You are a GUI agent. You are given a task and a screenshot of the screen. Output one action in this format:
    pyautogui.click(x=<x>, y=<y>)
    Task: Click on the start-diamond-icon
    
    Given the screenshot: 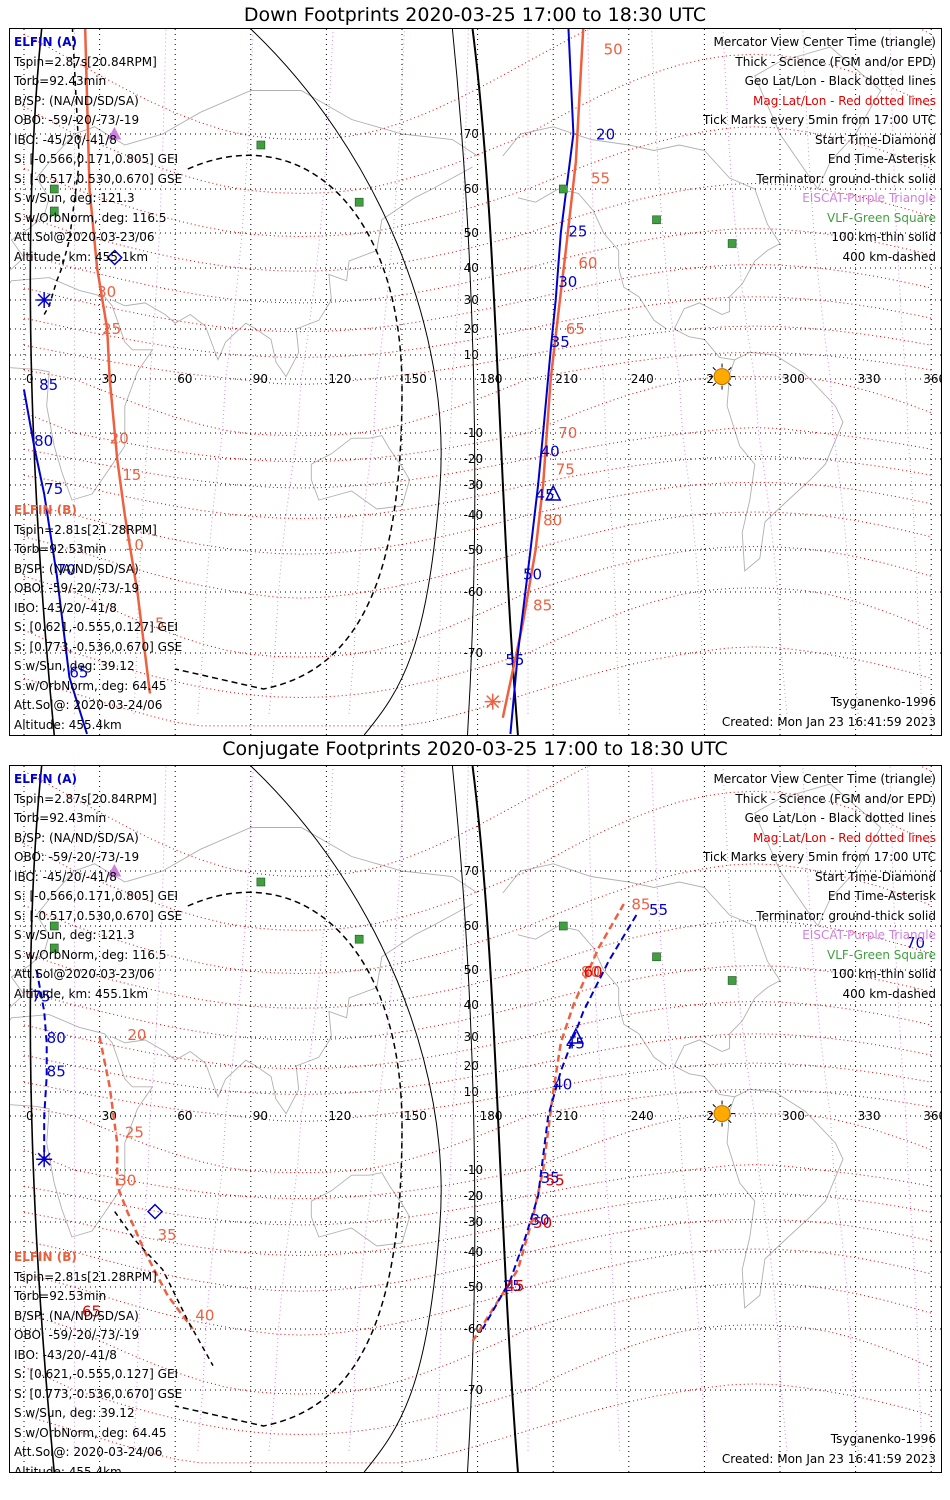 What is the action you would take?
    pyautogui.click(x=114, y=257)
    